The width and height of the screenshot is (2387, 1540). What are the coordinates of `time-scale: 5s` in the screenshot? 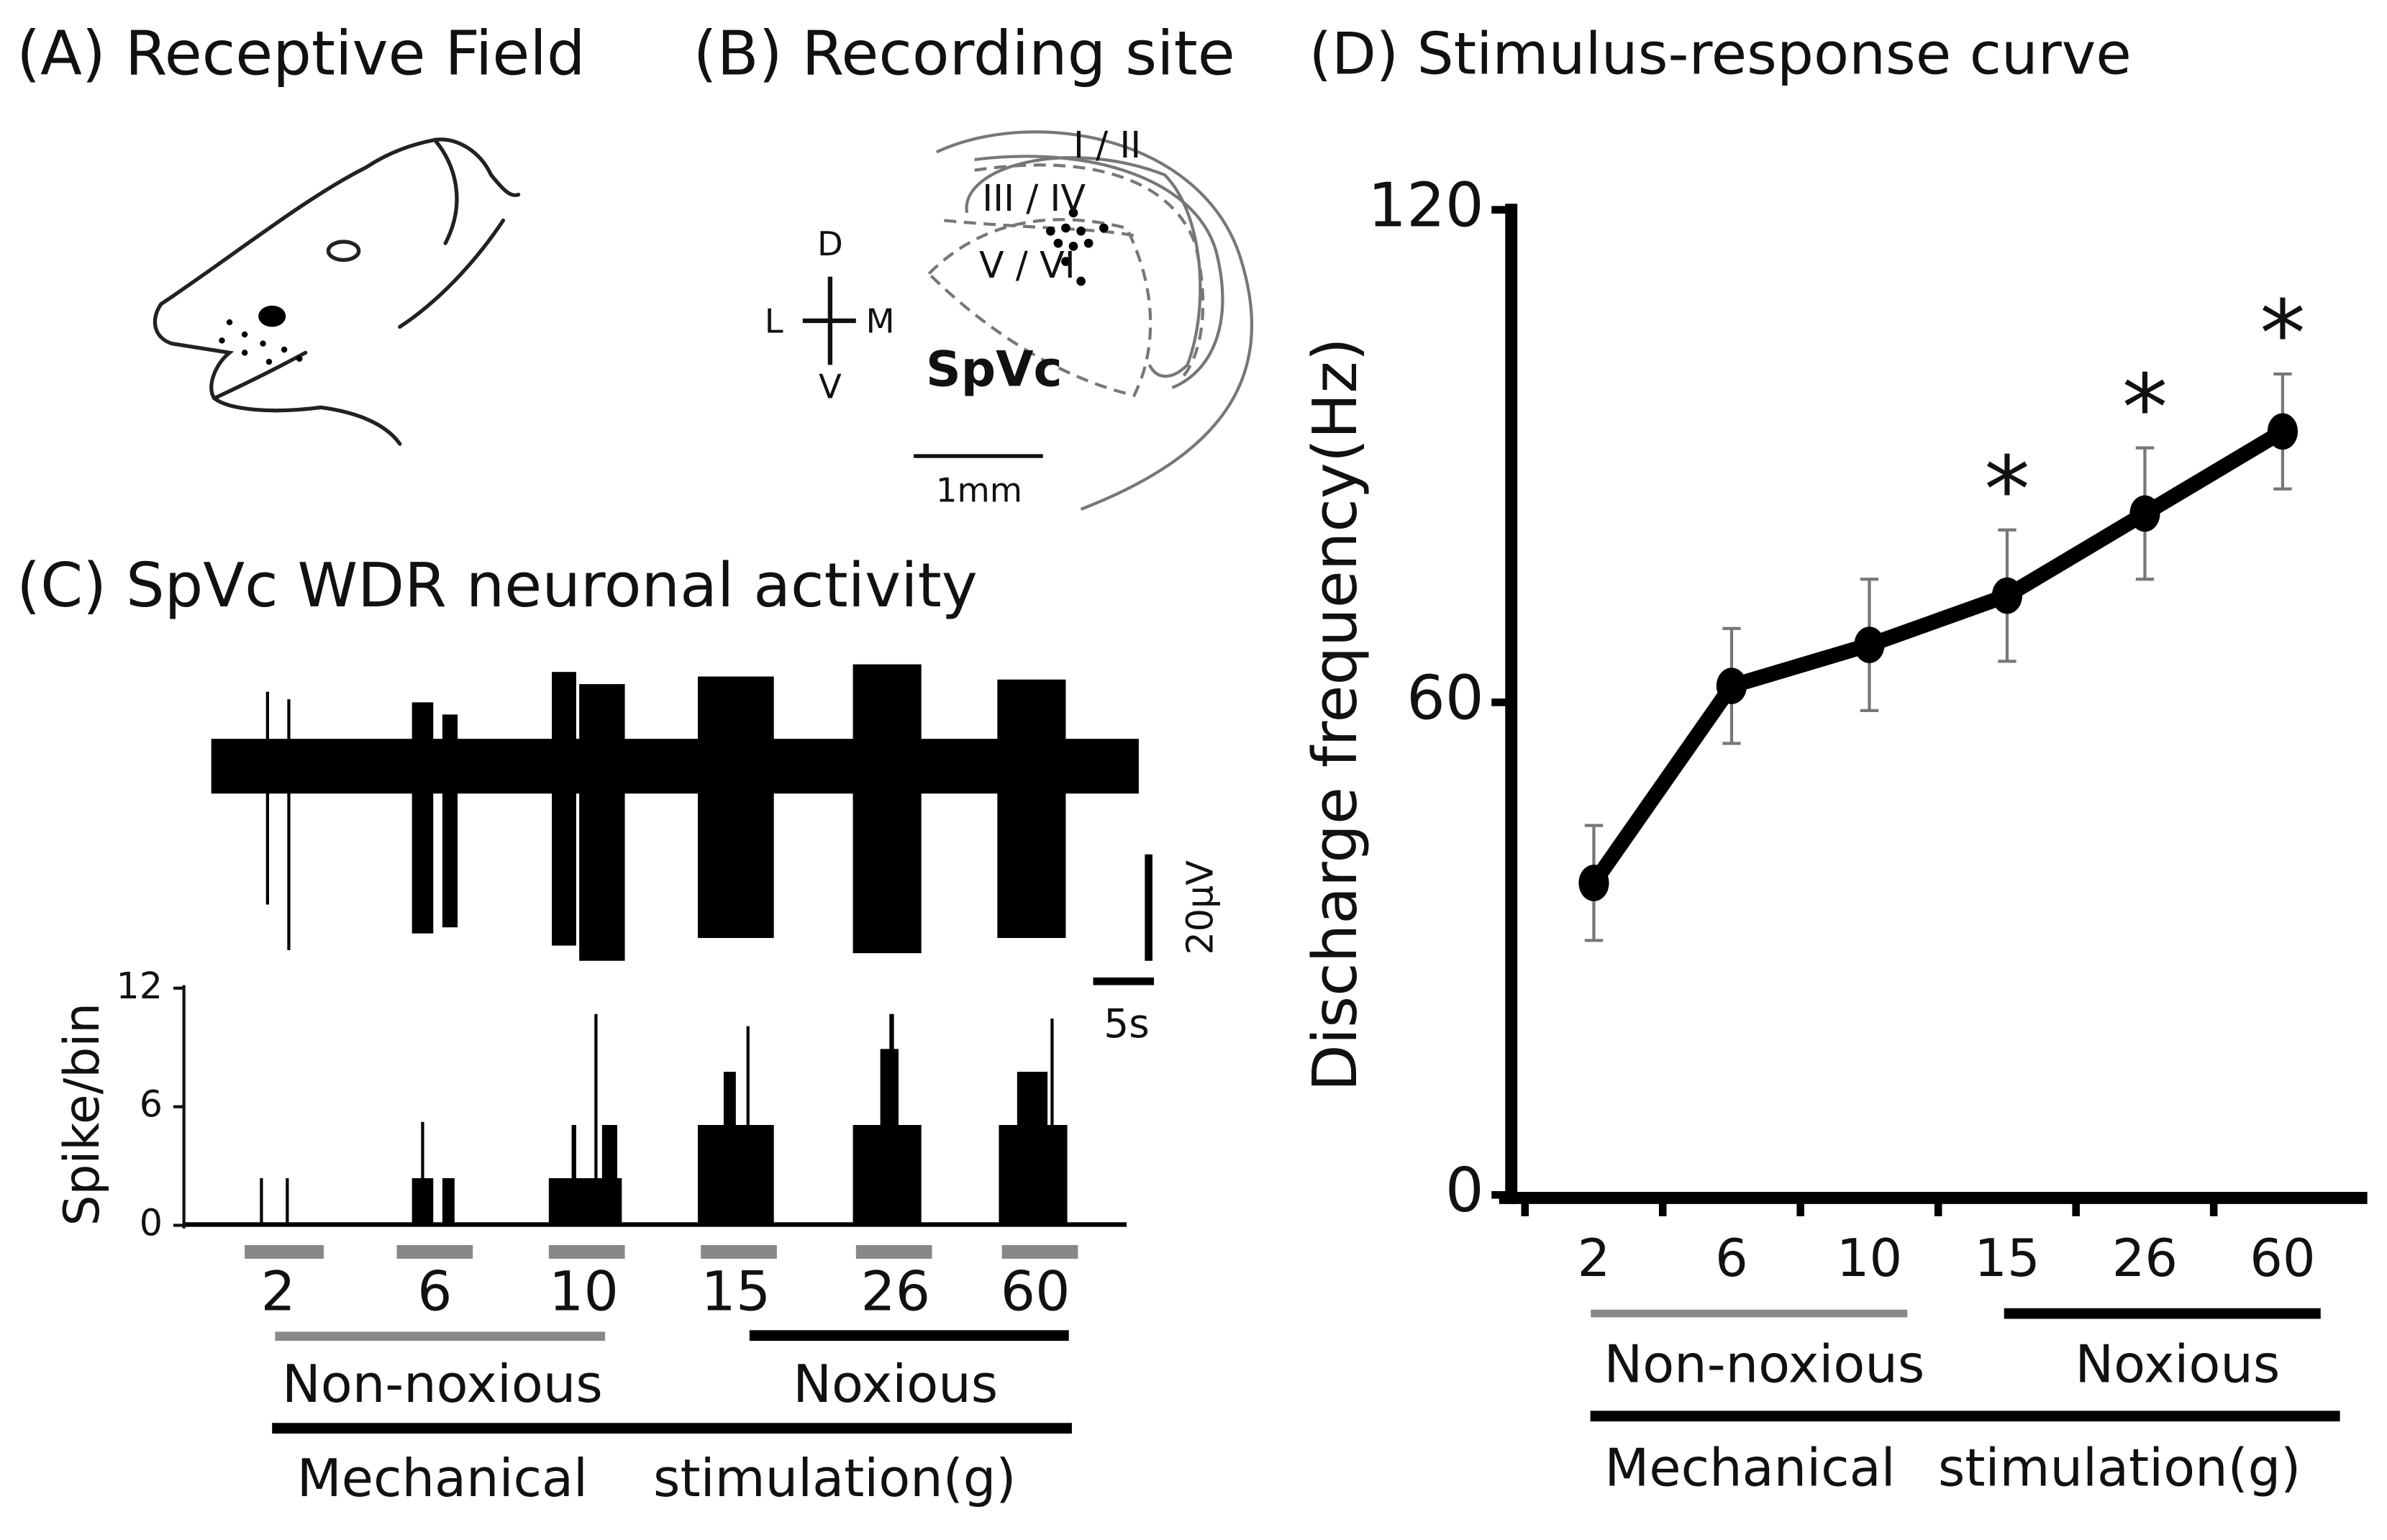 It's located at (1127, 1024).